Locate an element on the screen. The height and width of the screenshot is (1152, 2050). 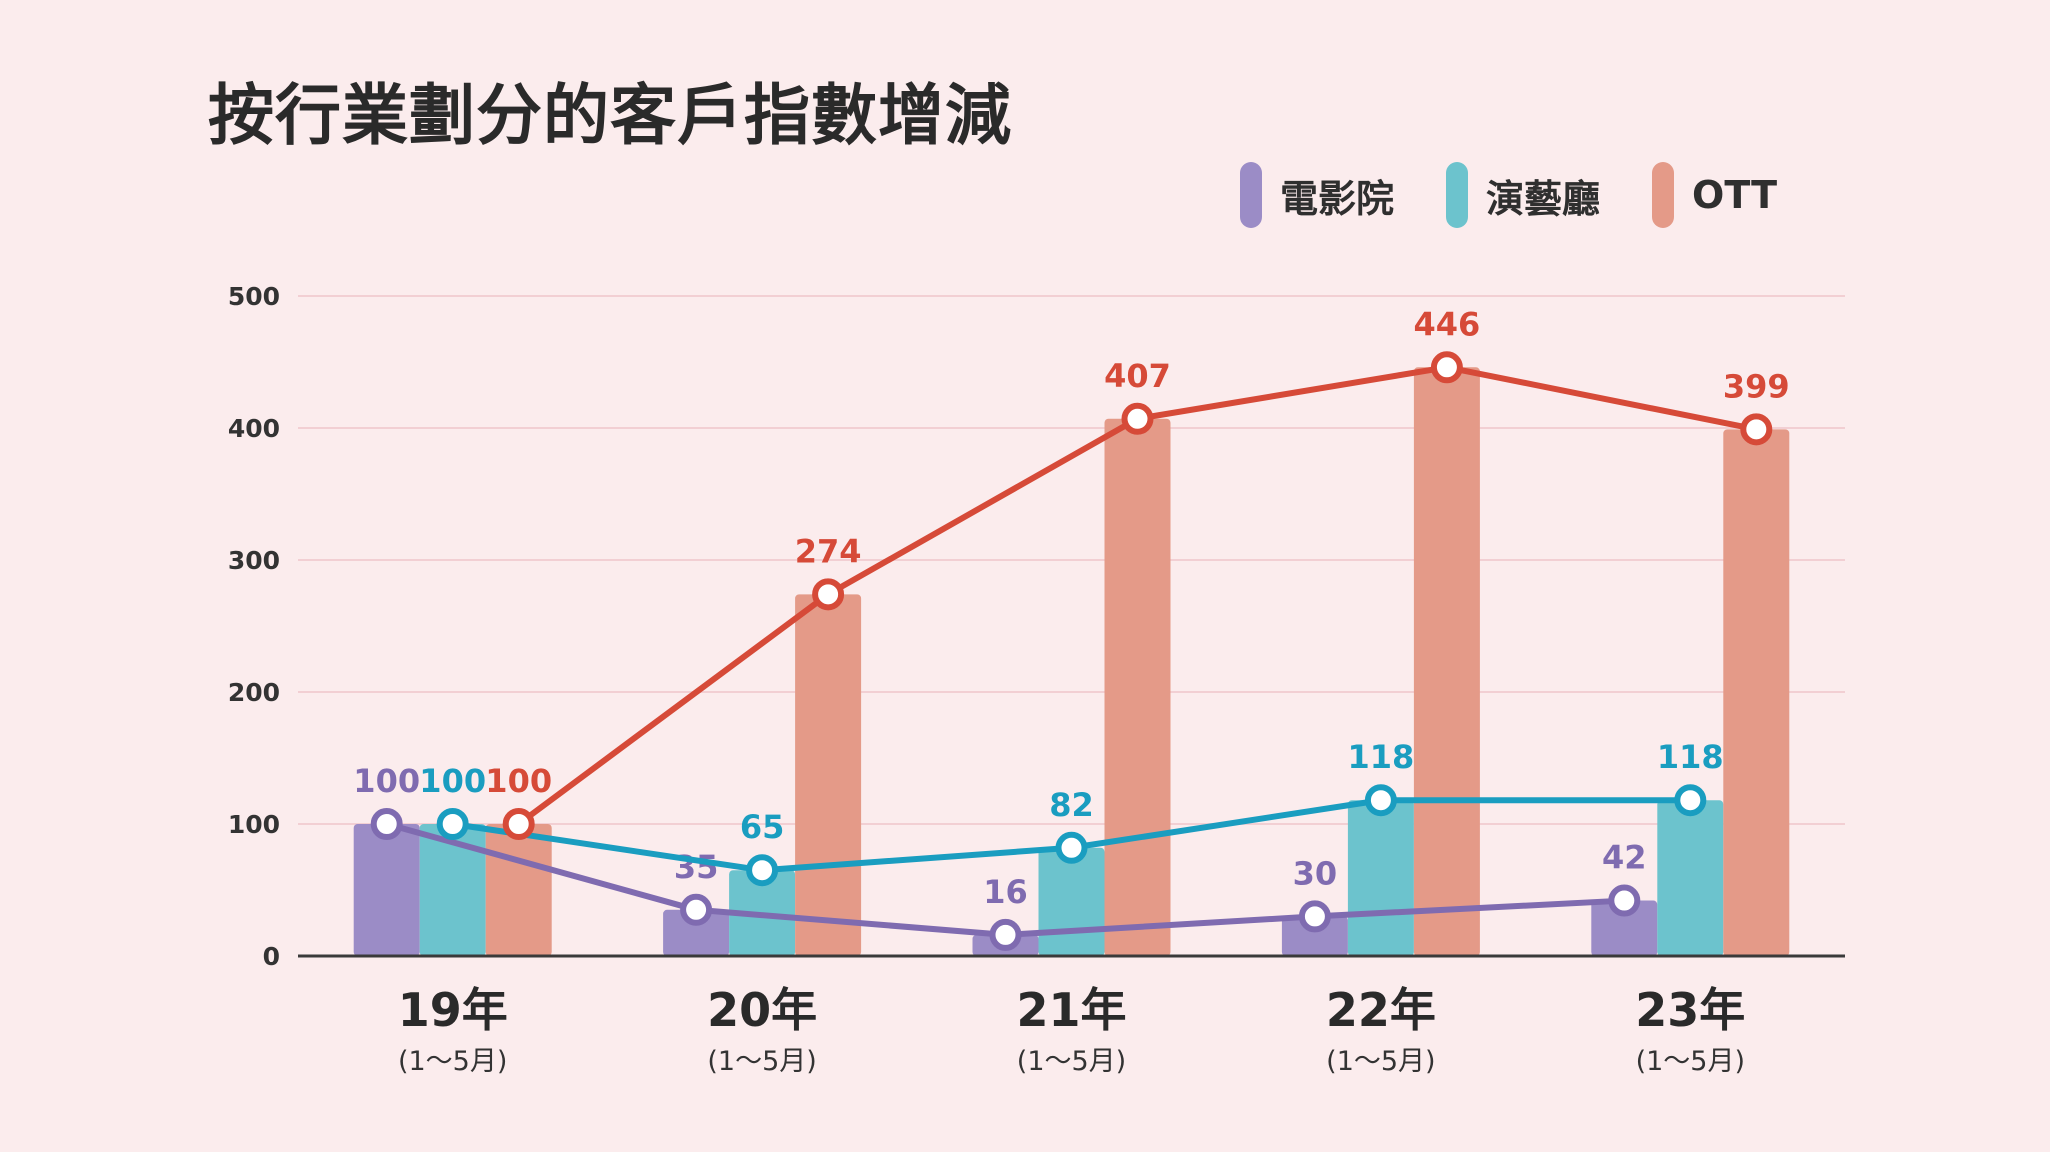
bar-演藝廳-22年 is located at coordinates (1380, 878).